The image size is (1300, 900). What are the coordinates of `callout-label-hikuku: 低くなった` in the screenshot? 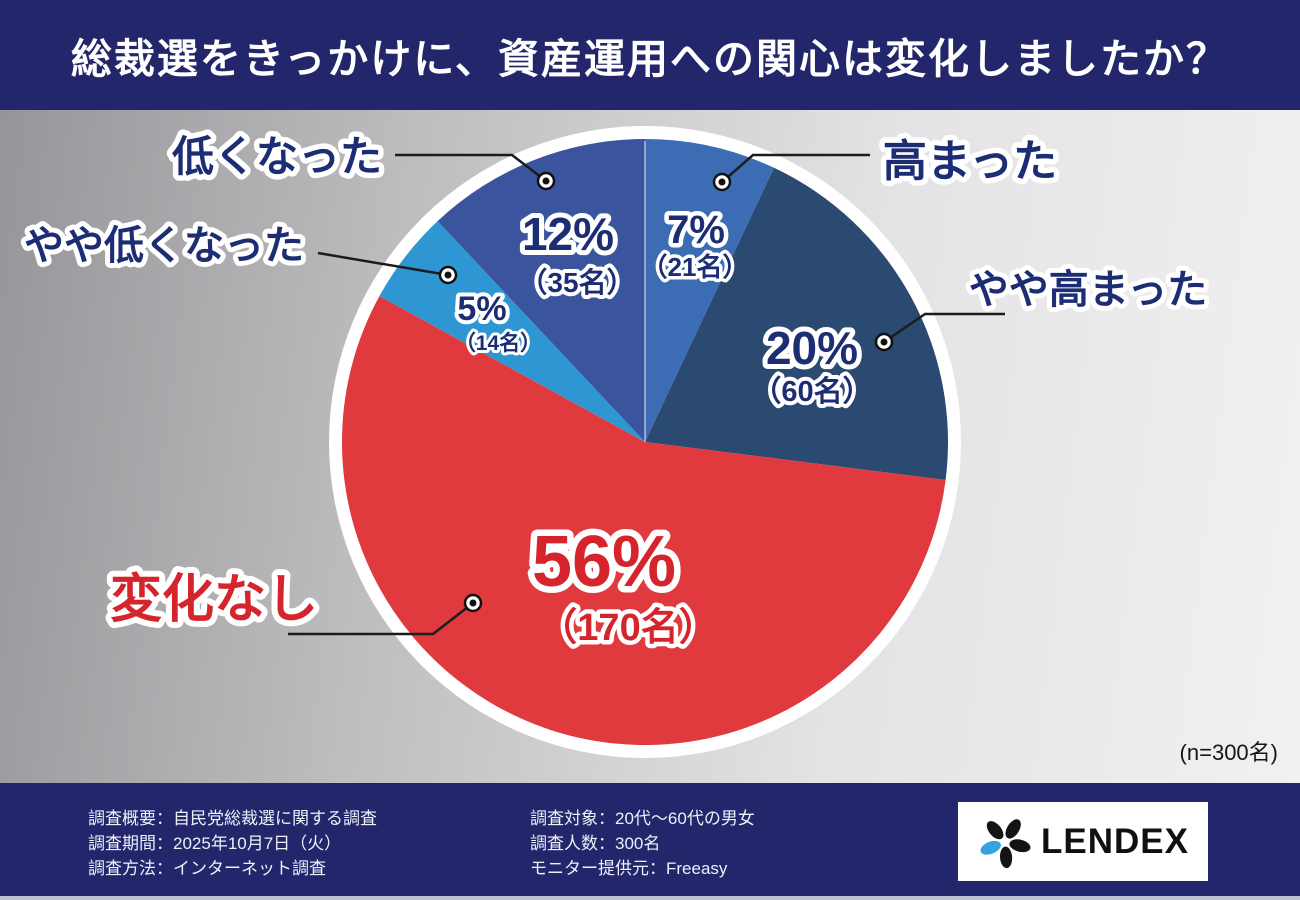 It's located at (277, 156).